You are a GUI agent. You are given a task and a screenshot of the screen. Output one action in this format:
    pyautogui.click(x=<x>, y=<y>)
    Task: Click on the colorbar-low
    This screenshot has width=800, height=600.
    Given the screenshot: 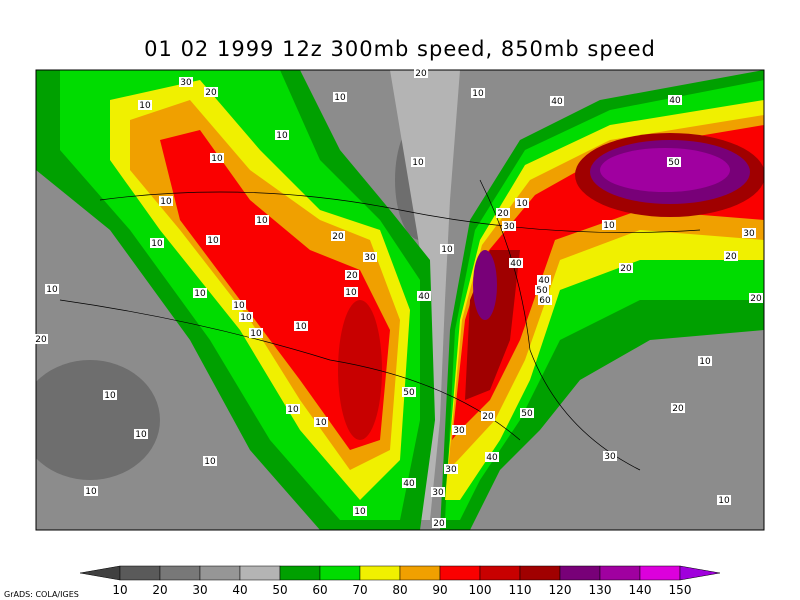 What is the action you would take?
    pyautogui.click(x=100, y=573)
    